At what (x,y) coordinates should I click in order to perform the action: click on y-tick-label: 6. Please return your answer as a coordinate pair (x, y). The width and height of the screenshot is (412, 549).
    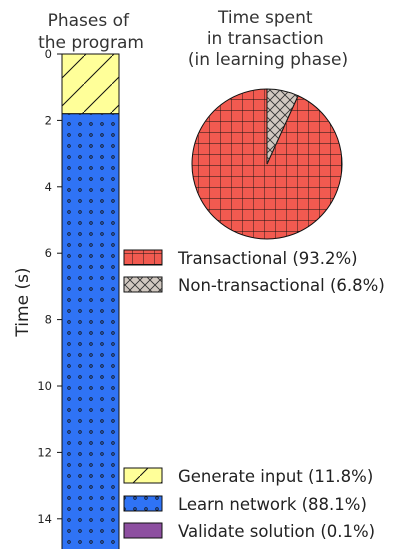
    Looking at the image, I should click on (48, 253).